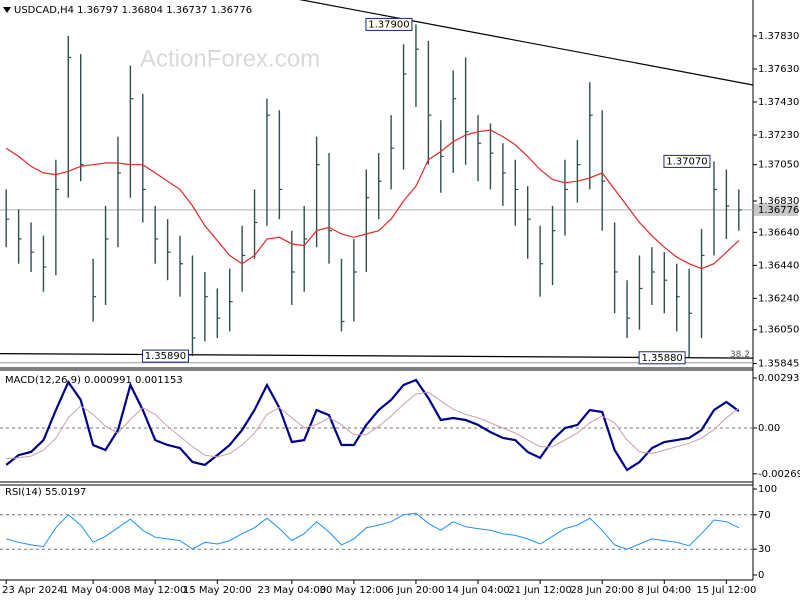 This screenshot has height=600, width=800. I want to click on y-tick-label: 1.36240, so click(778, 298).